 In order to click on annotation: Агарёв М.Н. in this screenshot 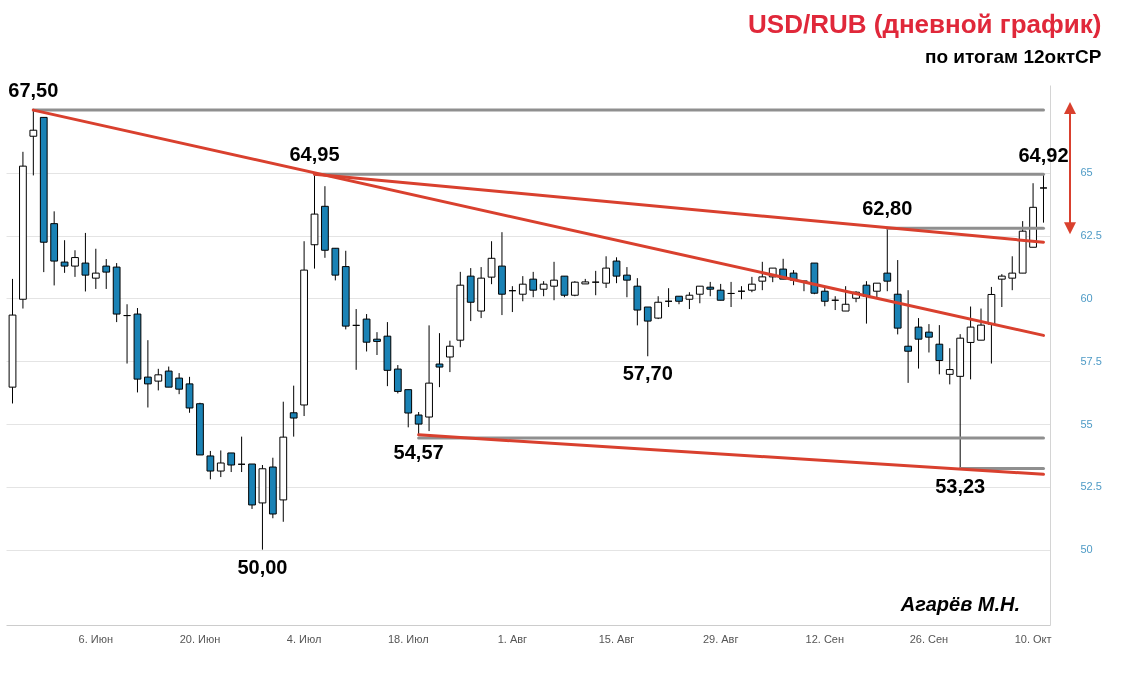, I will do `click(959, 604)`.